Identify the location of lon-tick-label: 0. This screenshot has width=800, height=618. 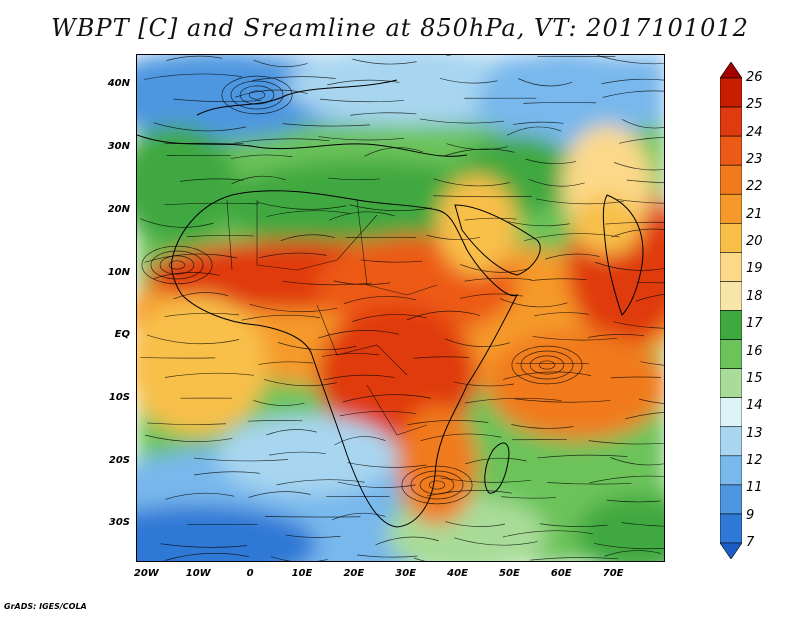
(250, 573).